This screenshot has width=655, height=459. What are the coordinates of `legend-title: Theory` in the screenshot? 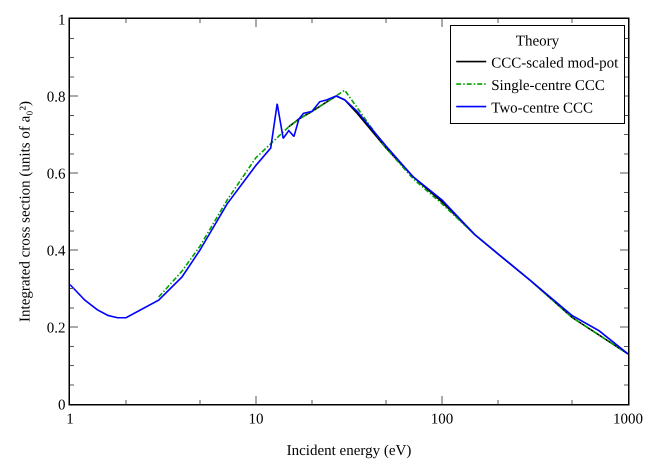 It's located at (538, 41).